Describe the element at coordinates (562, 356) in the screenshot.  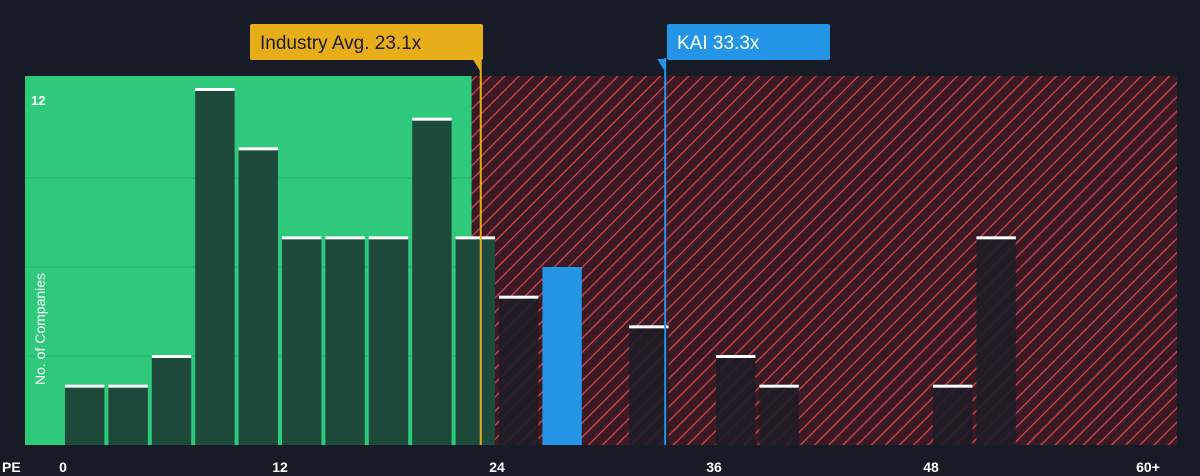
I see `bar-company` at that location.